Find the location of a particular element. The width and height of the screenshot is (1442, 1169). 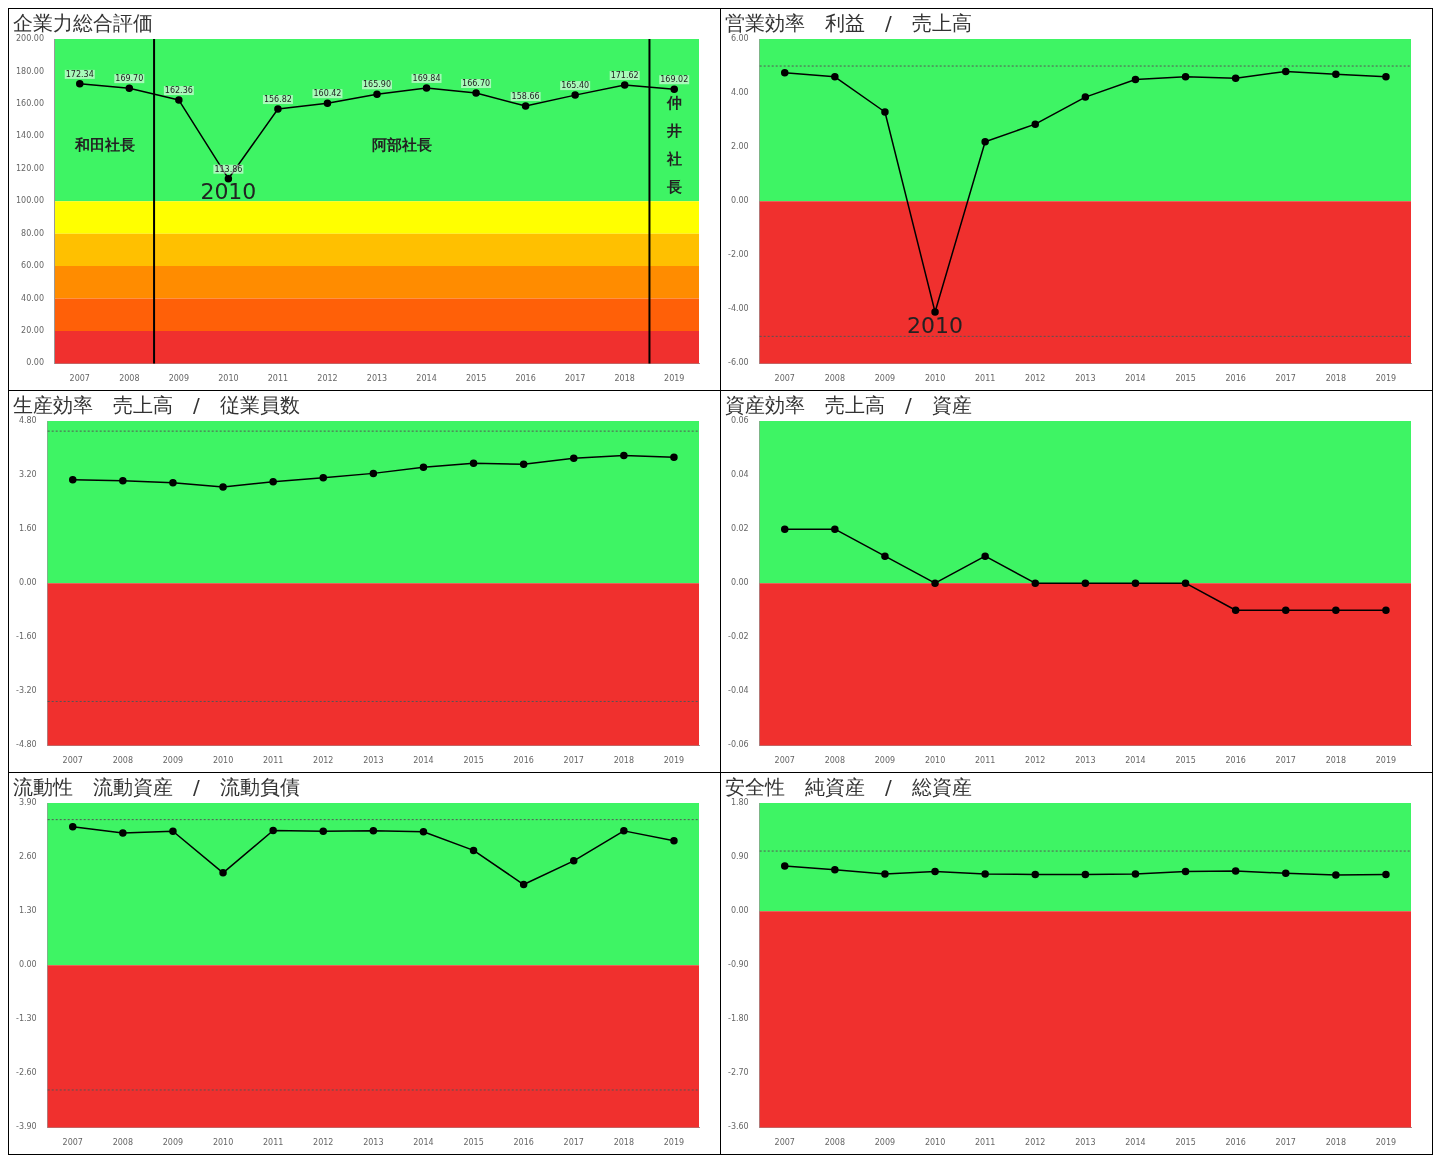

y-tick-label: 20.00 is located at coordinates (32, 331).